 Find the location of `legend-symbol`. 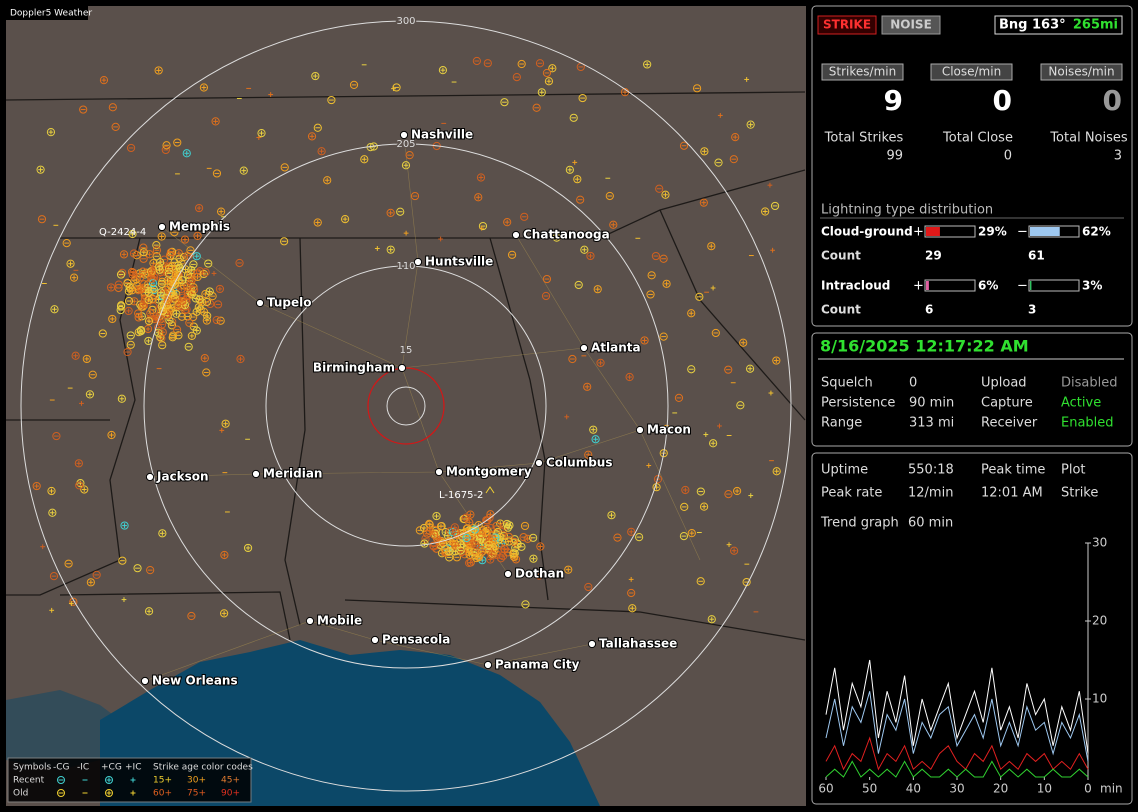

legend-symbol is located at coordinates (109, 793).